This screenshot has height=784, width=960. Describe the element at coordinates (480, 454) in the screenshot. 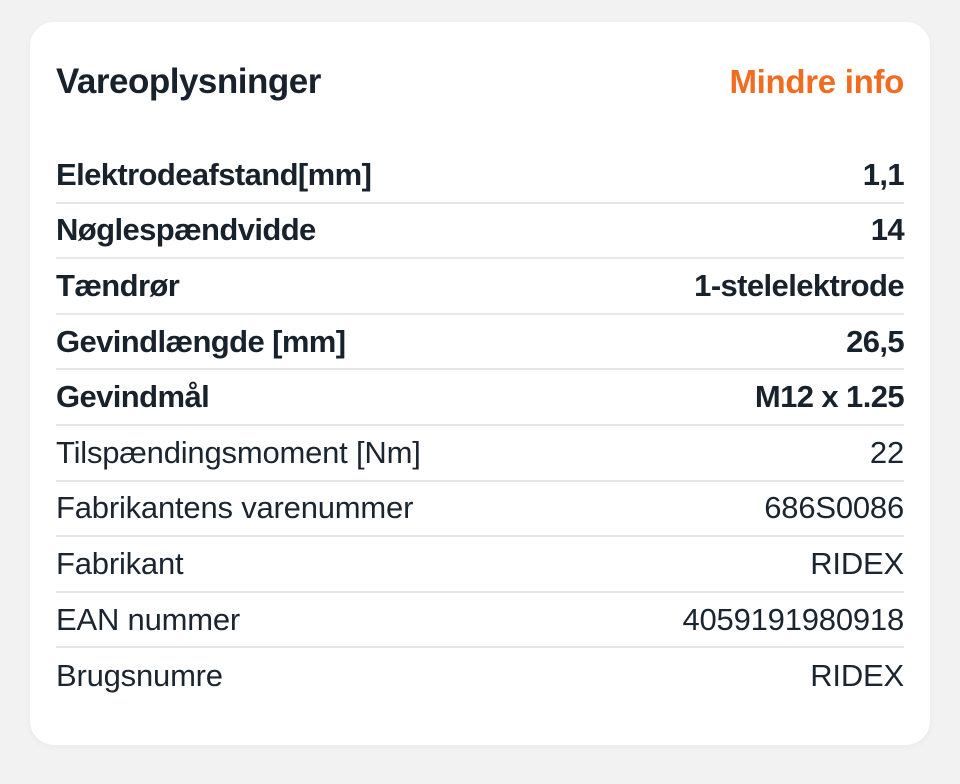

I see `table-row: Tilspændingsmoment [Nm] 22` at that location.